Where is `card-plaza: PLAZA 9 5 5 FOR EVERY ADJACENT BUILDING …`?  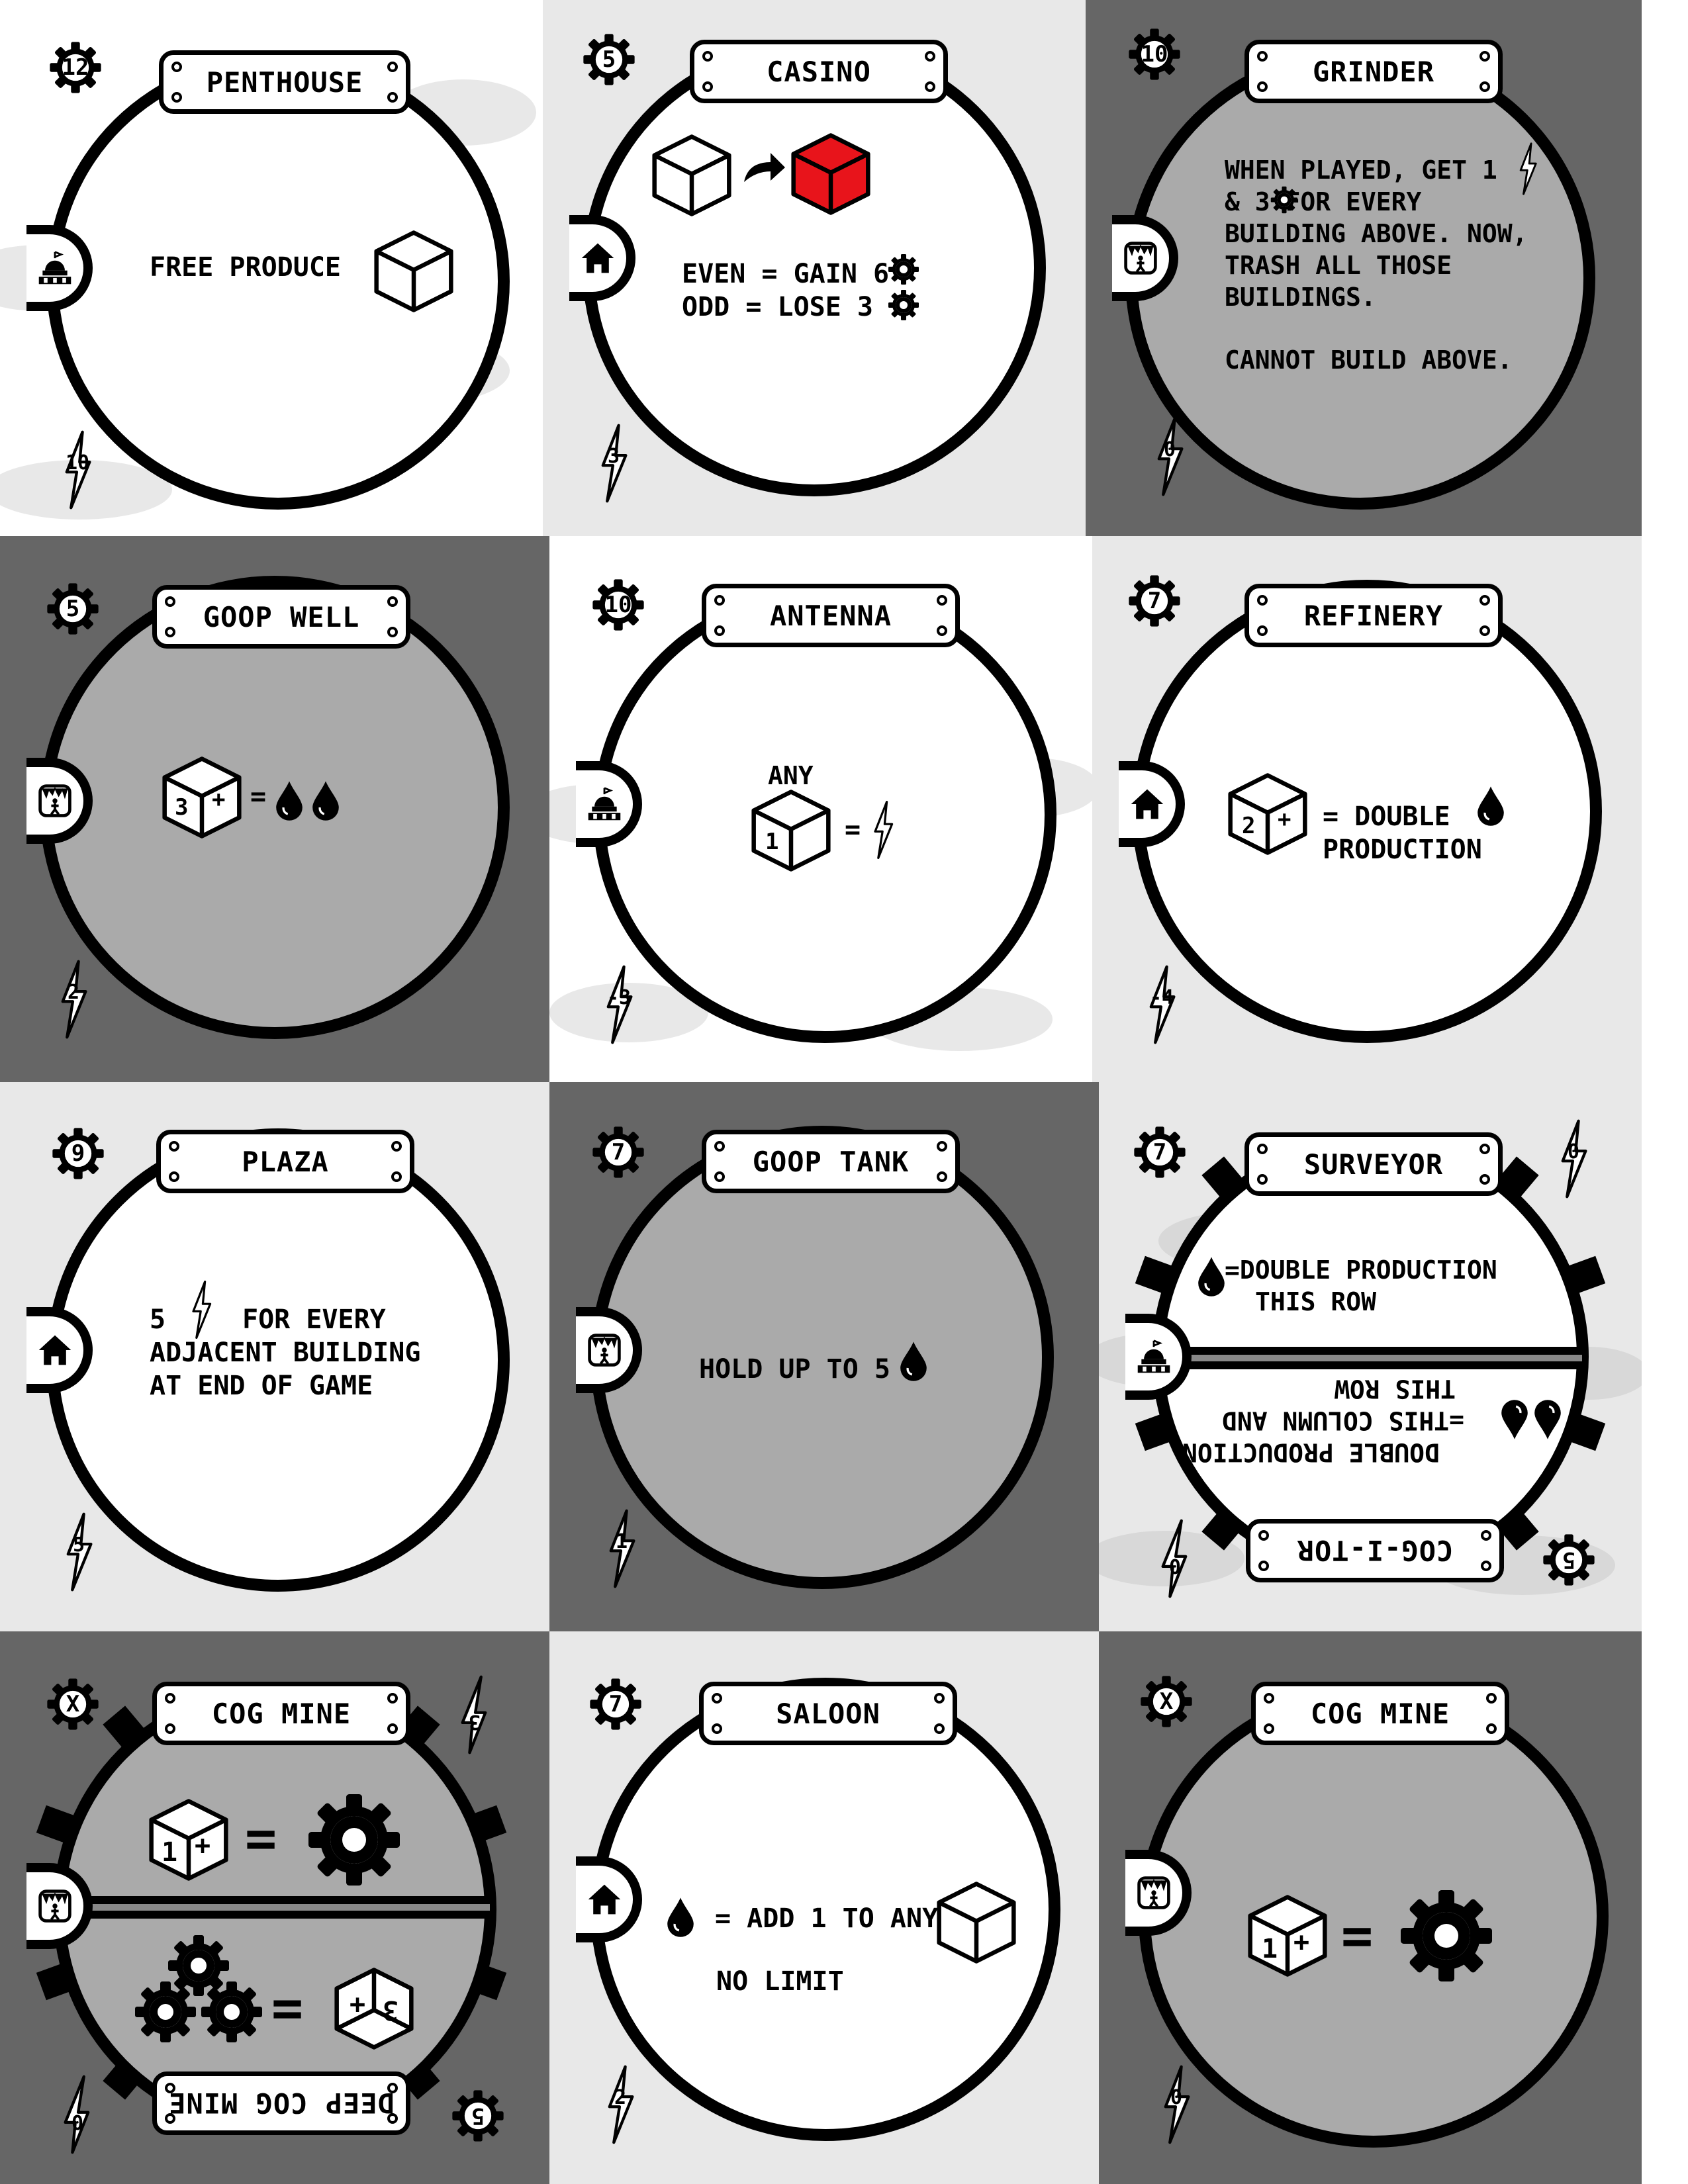 card-plaza: PLAZA 9 5 5 FOR EVERY ADJACENT BUILDING … is located at coordinates (274, 1356).